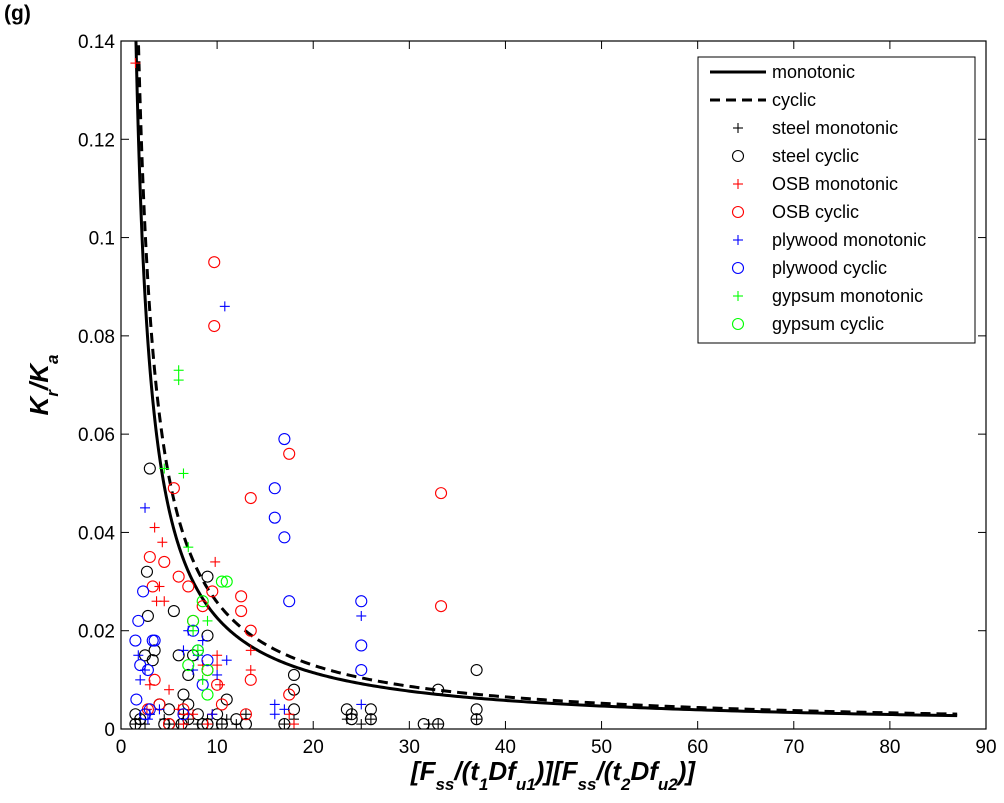  Describe the element at coordinates (828, 324) in the screenshot. I see `legend-label: gypsum cyclic` at that location.